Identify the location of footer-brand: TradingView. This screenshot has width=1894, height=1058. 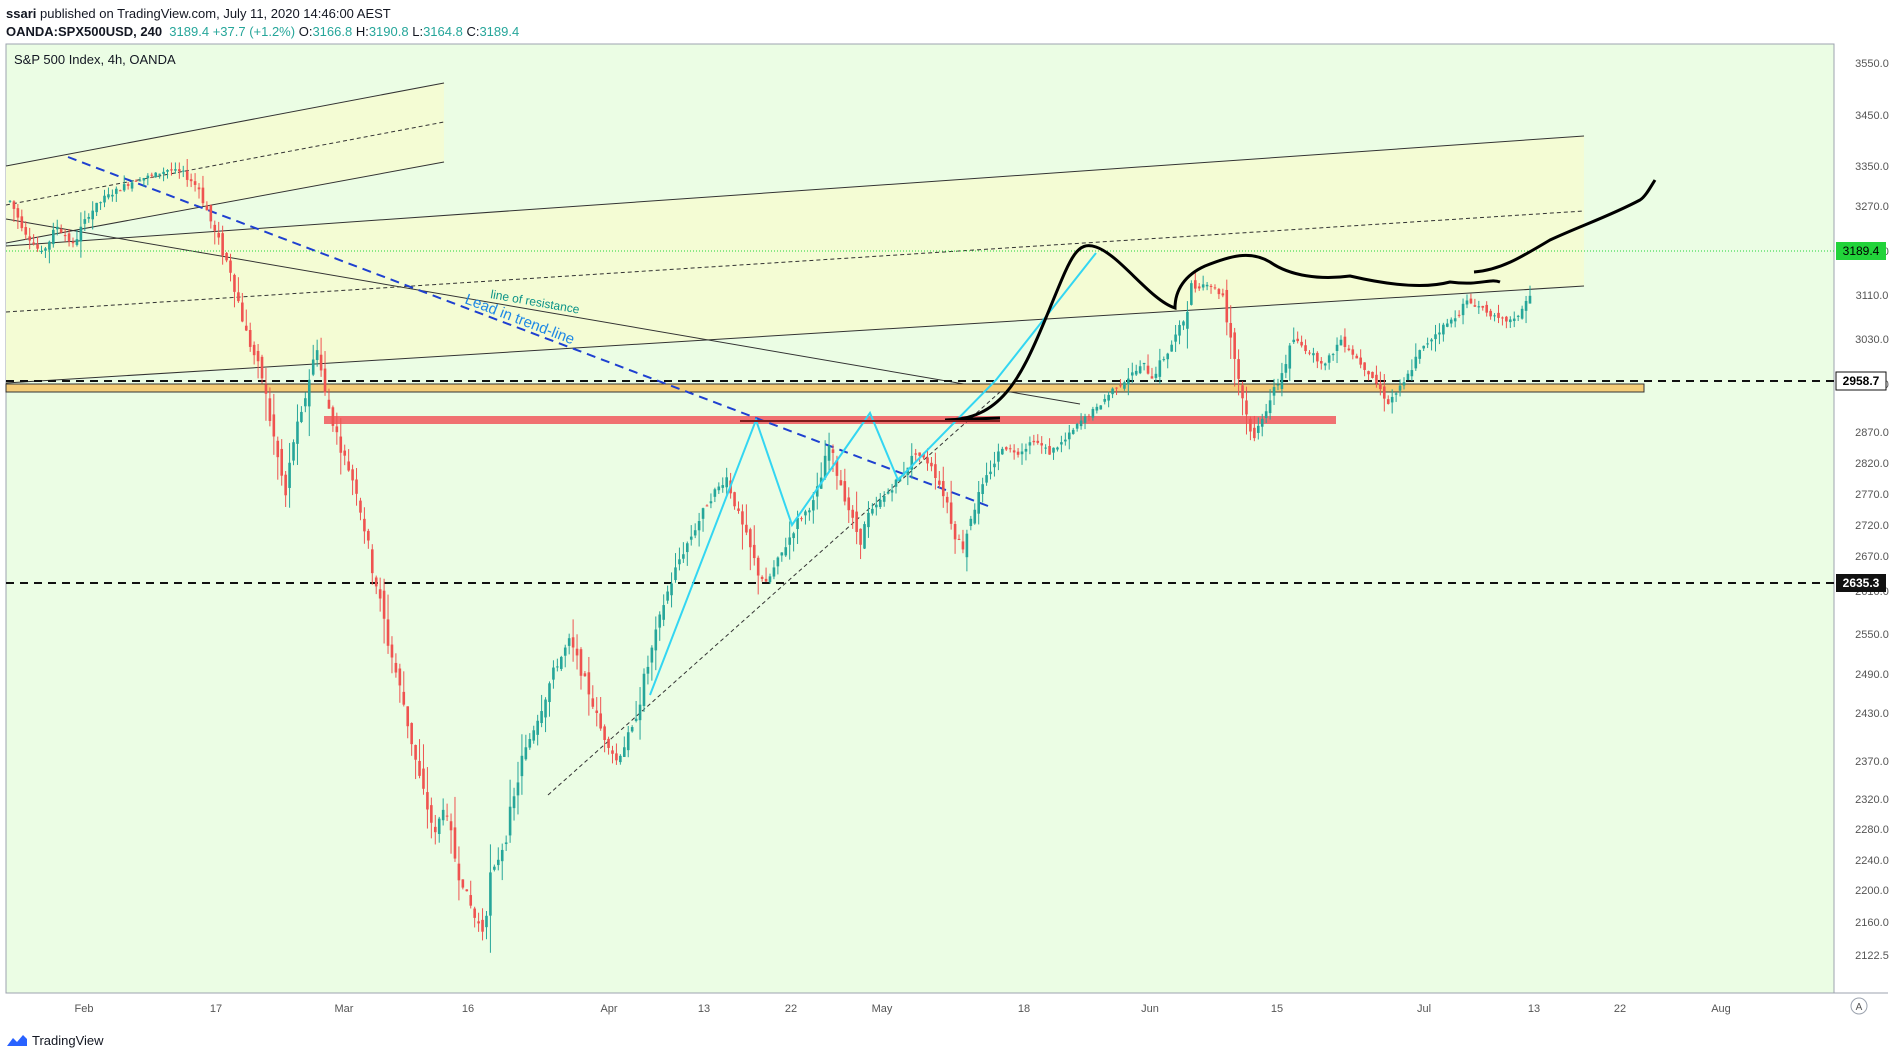
(68, 1040).